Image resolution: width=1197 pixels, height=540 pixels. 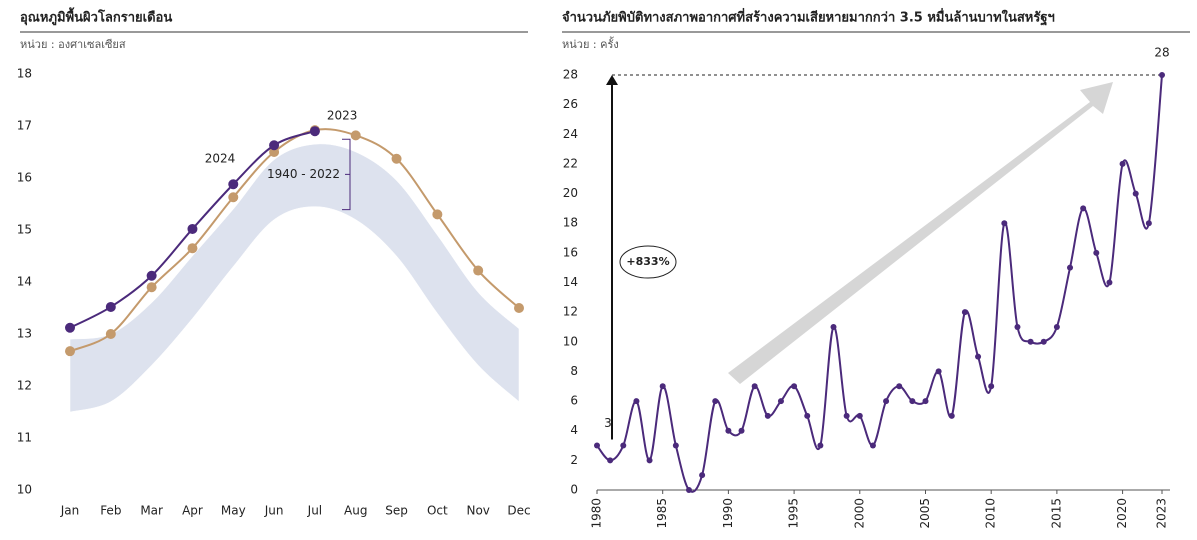 What do you see at coordinates (570, 312) in the screenshot?
I see `y-tick-label: 12` at bounding box center [570, 312].